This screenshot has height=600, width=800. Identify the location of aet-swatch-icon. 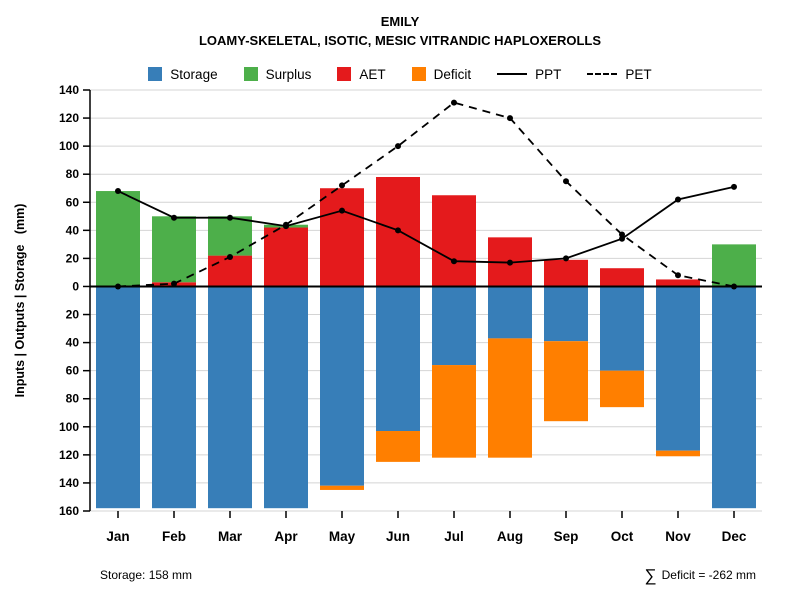
(344, 74).